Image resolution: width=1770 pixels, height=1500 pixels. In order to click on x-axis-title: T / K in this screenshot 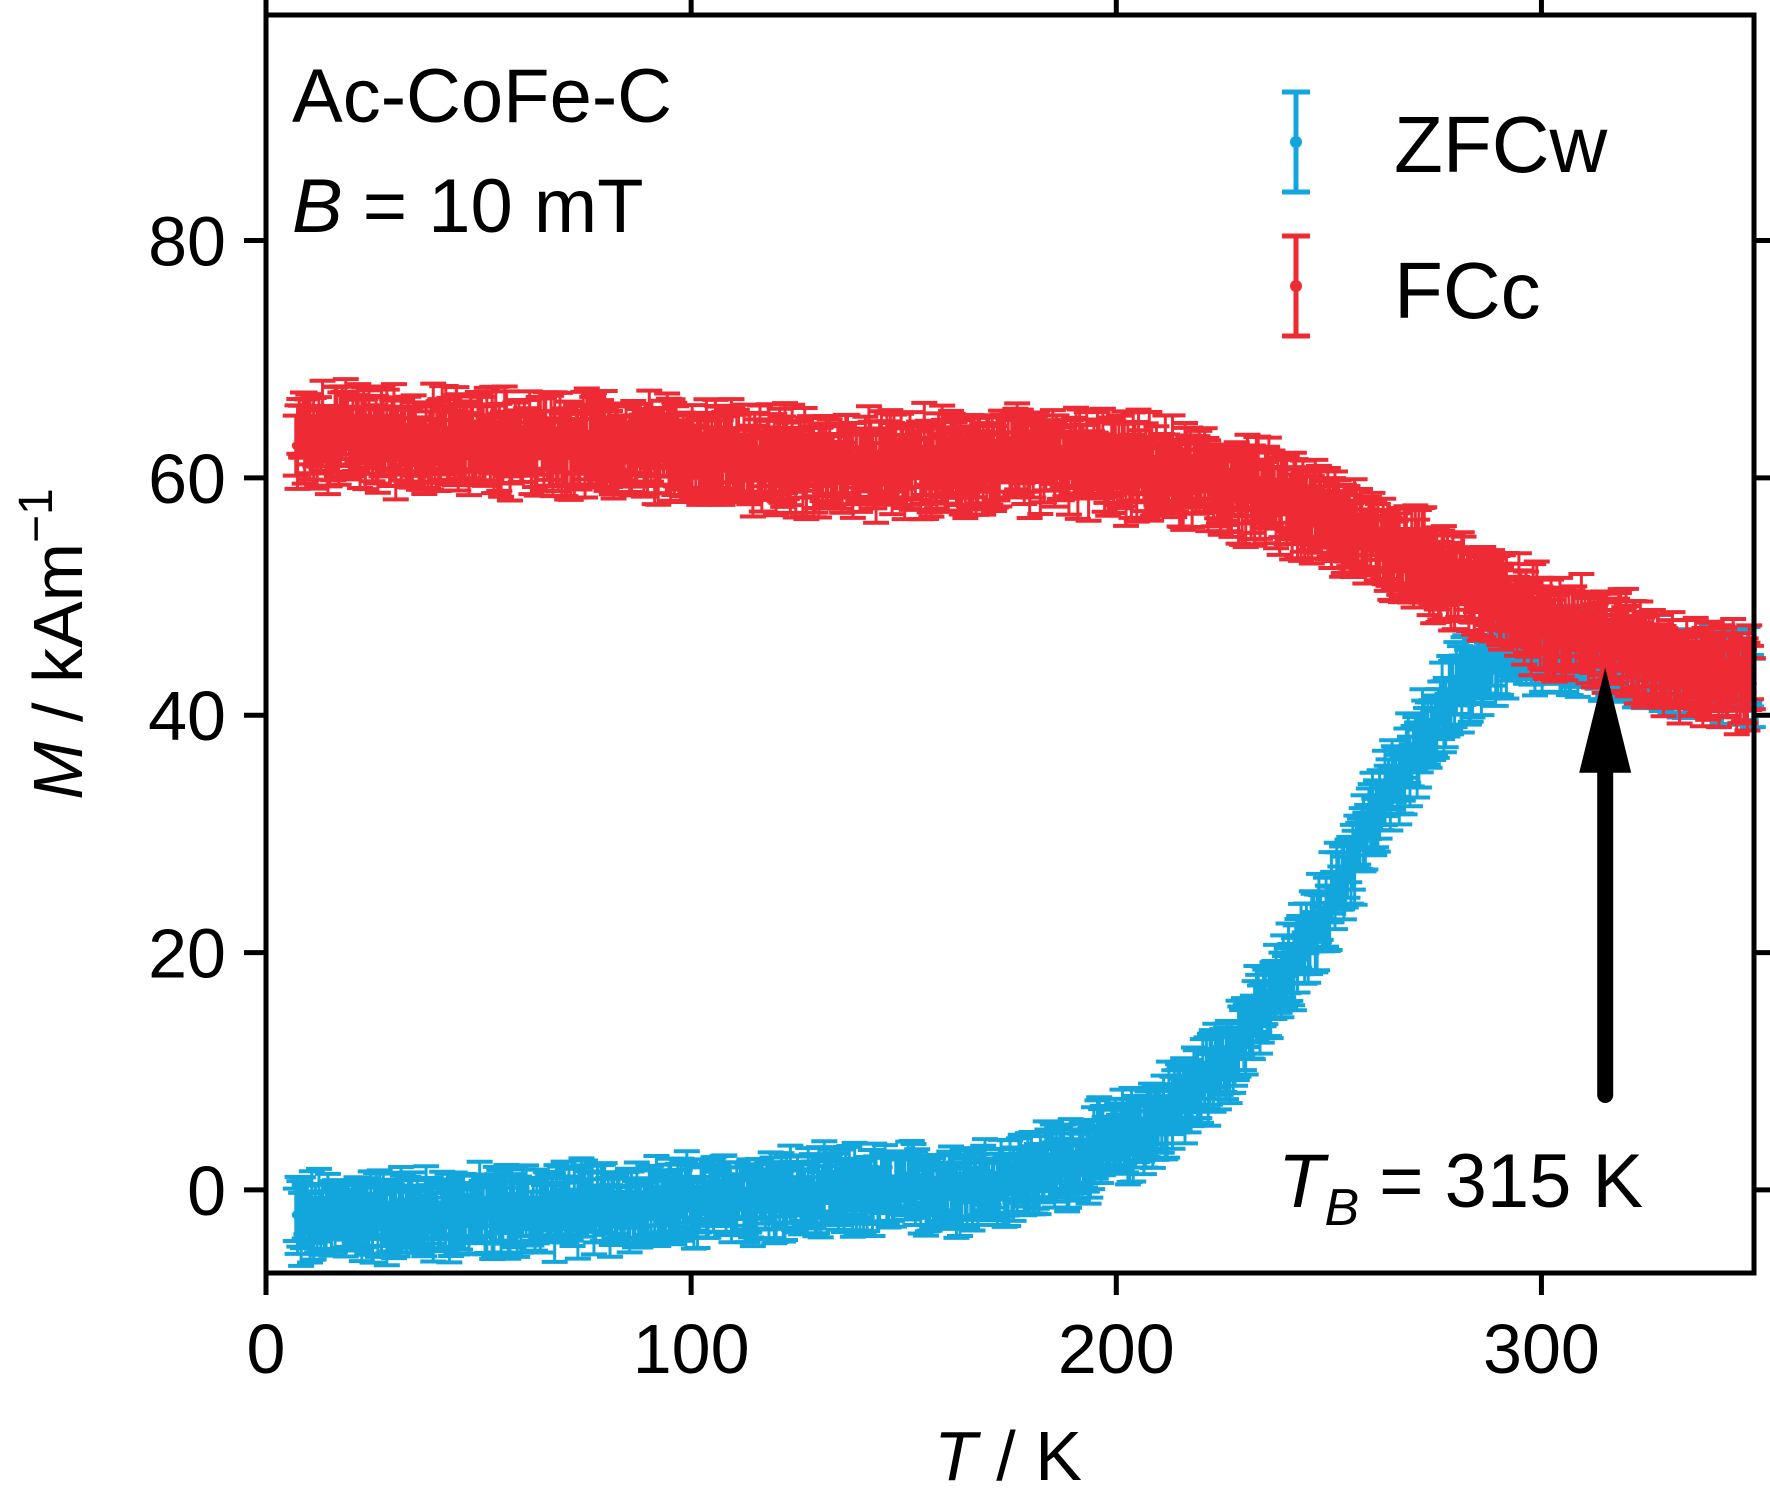, I will do `click(1008, 1456)`.